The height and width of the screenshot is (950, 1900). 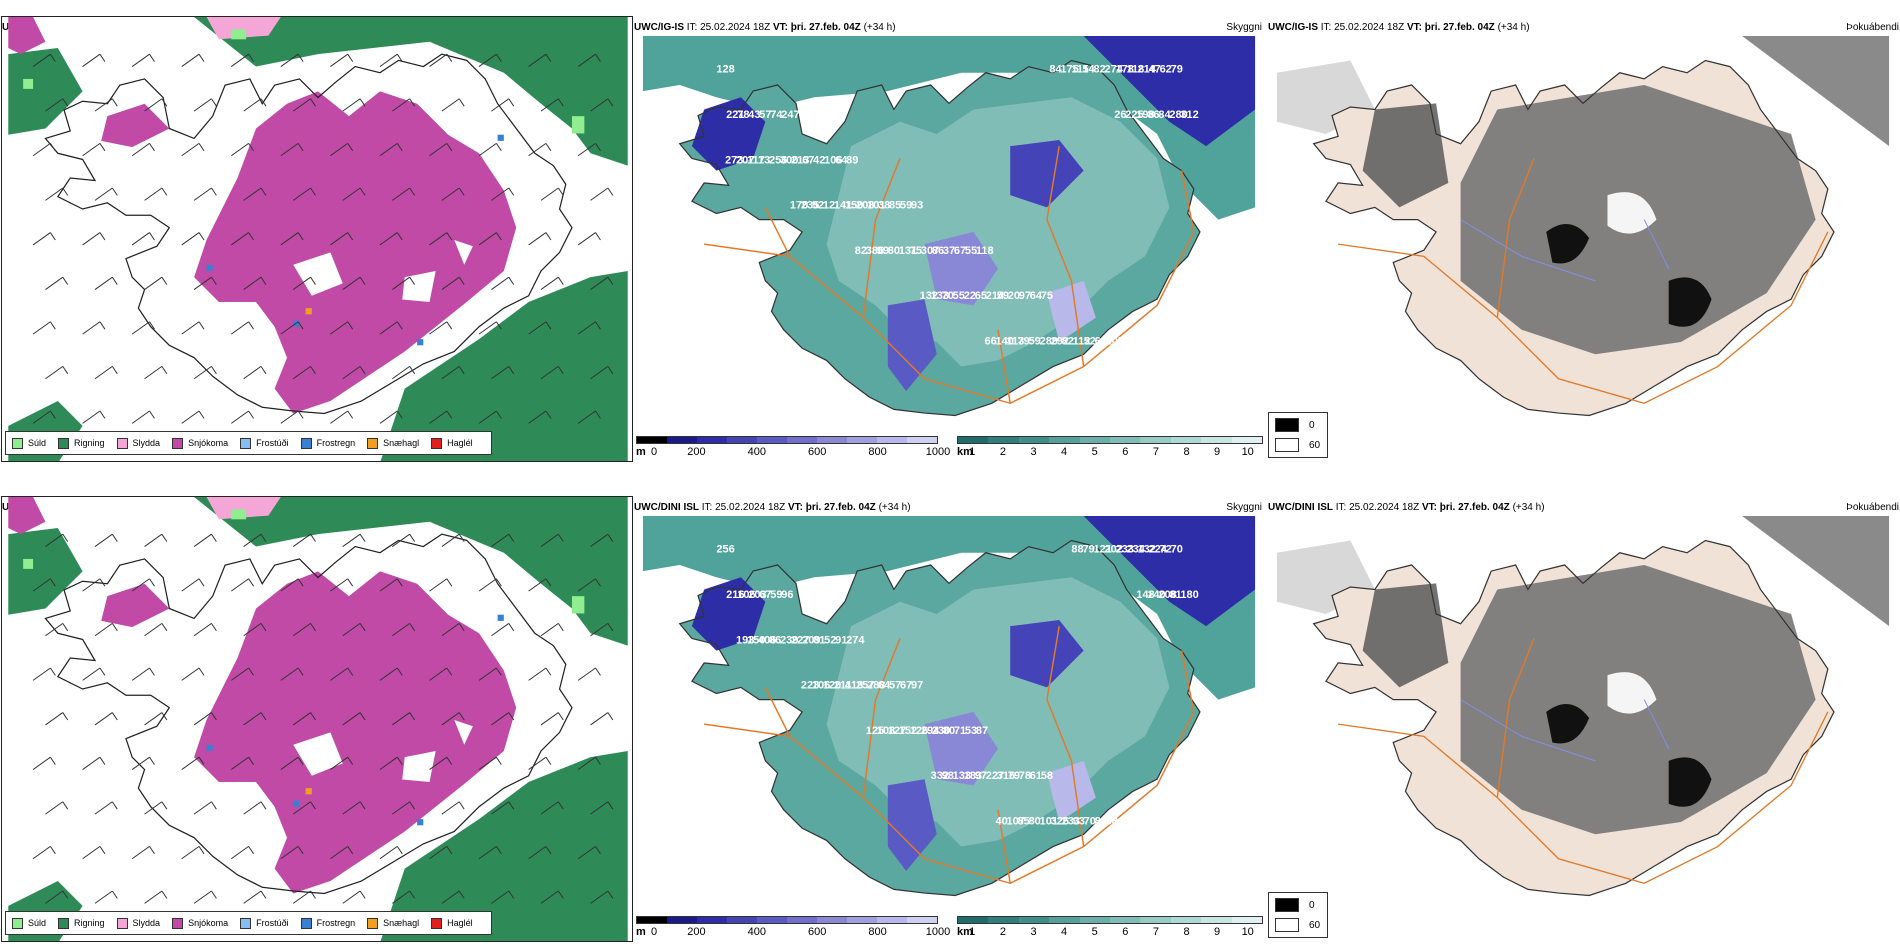 I want to click on ceiling-value-label: 213, so click(x=800, y=160).